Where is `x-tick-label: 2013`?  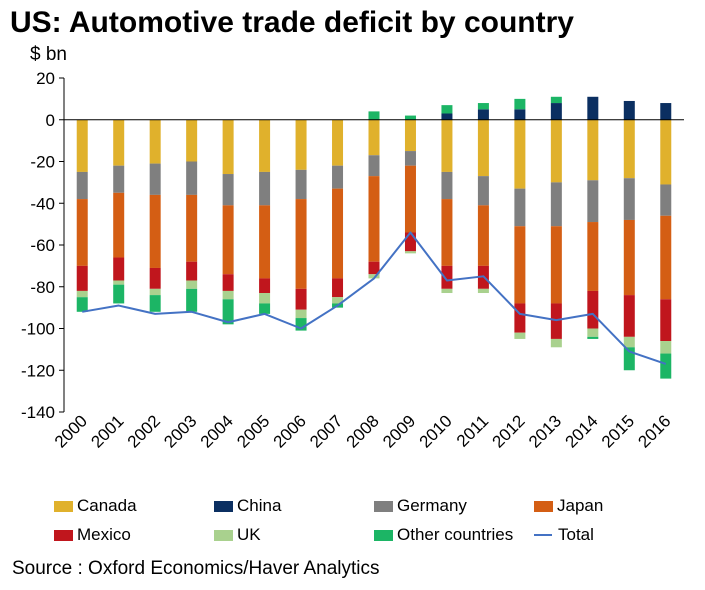 x-tick-label: 2013 is located at coordinates (545, 431).